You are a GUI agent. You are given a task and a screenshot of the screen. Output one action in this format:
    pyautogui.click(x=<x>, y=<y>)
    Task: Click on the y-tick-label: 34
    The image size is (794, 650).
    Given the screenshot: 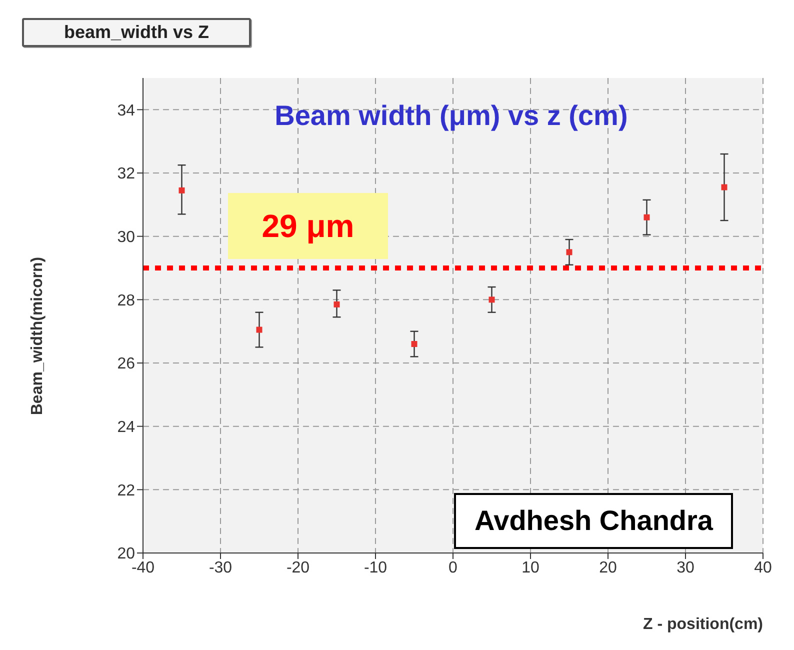 What is the action you would take?
    pyautogui.click(x=126, y=111)
    